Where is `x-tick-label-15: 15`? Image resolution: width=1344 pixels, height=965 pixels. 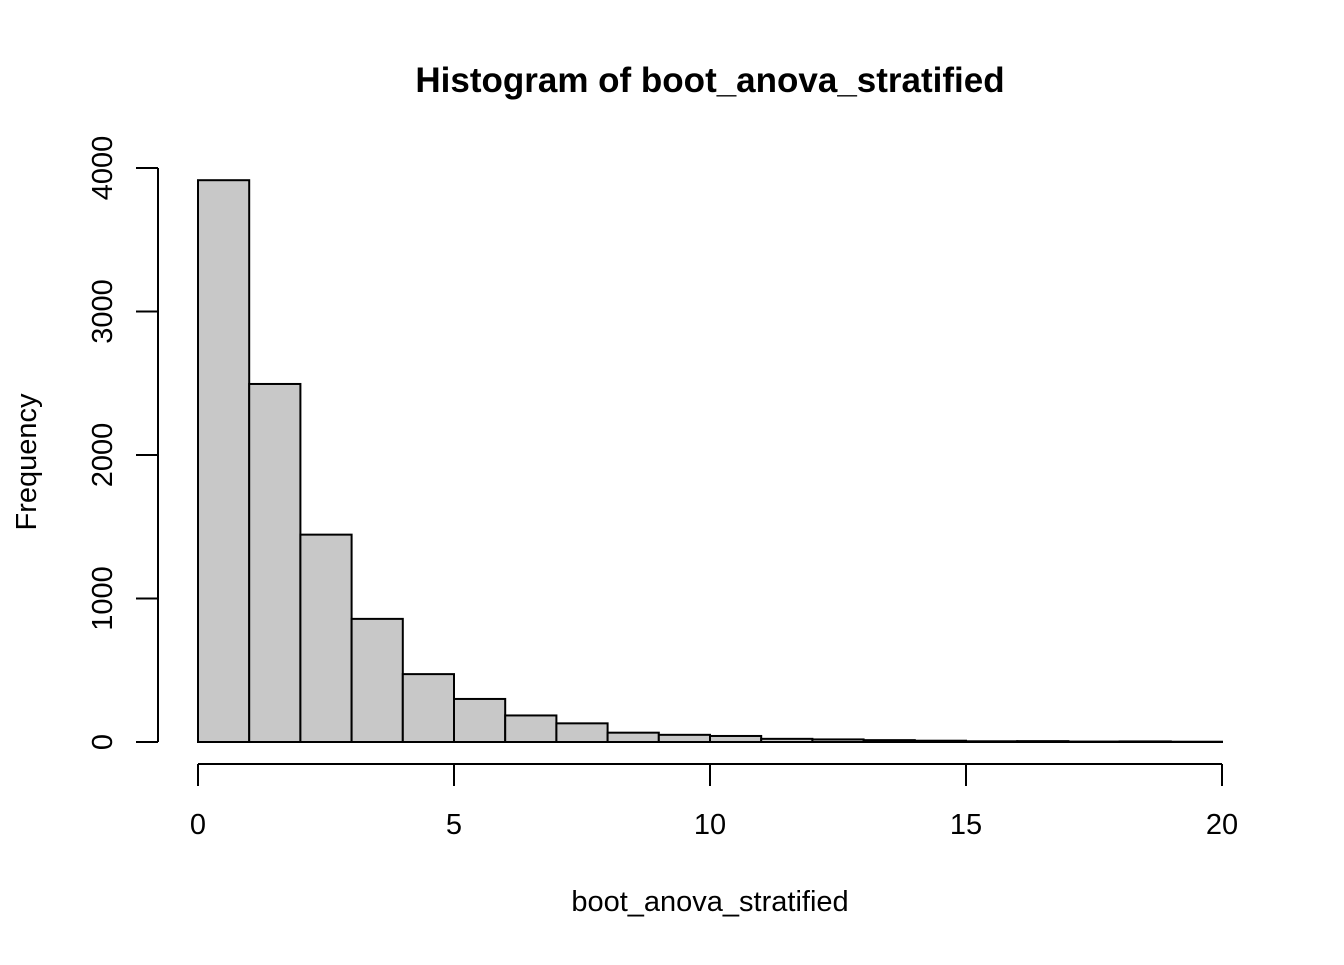 x-tick-label-15: 15 is located at coordinates (966, 825).